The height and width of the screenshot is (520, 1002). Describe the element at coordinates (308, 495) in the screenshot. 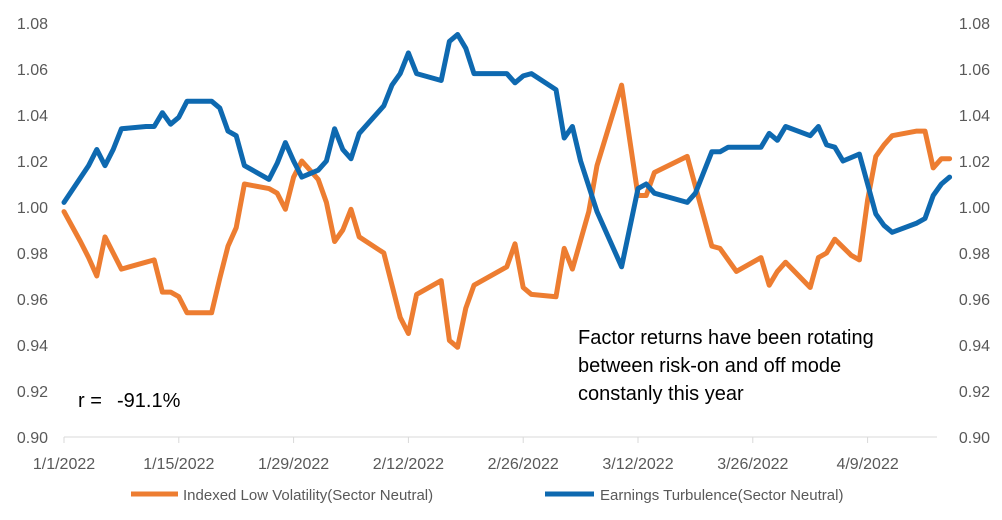

I see `legend-label-low-volatility: Indexed Low Volatility(Sector Neutral)` at that location.